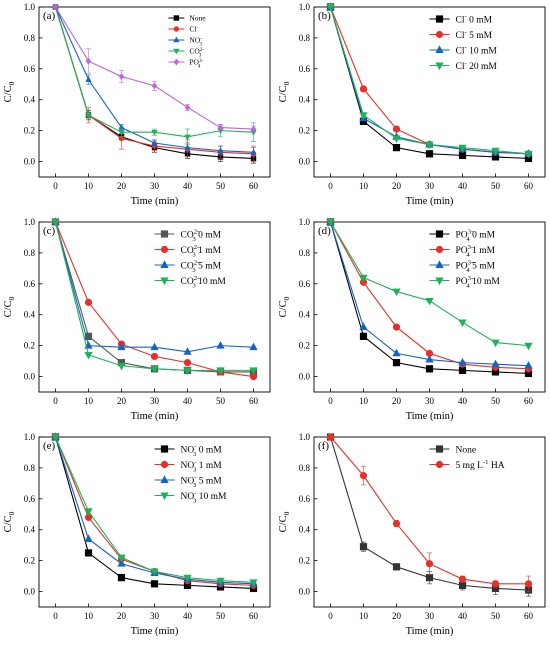 This screenshot has height=645, width=550. I want to click on legend-name: Cl, so click(460, 20).